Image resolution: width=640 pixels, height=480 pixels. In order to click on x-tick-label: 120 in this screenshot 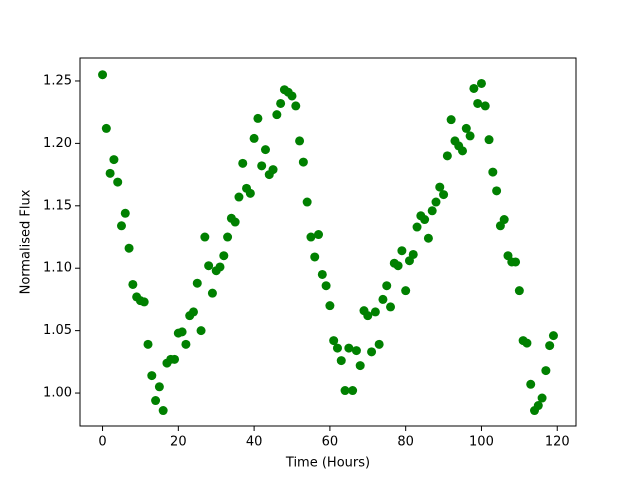, I will do `click(557, 442)`.